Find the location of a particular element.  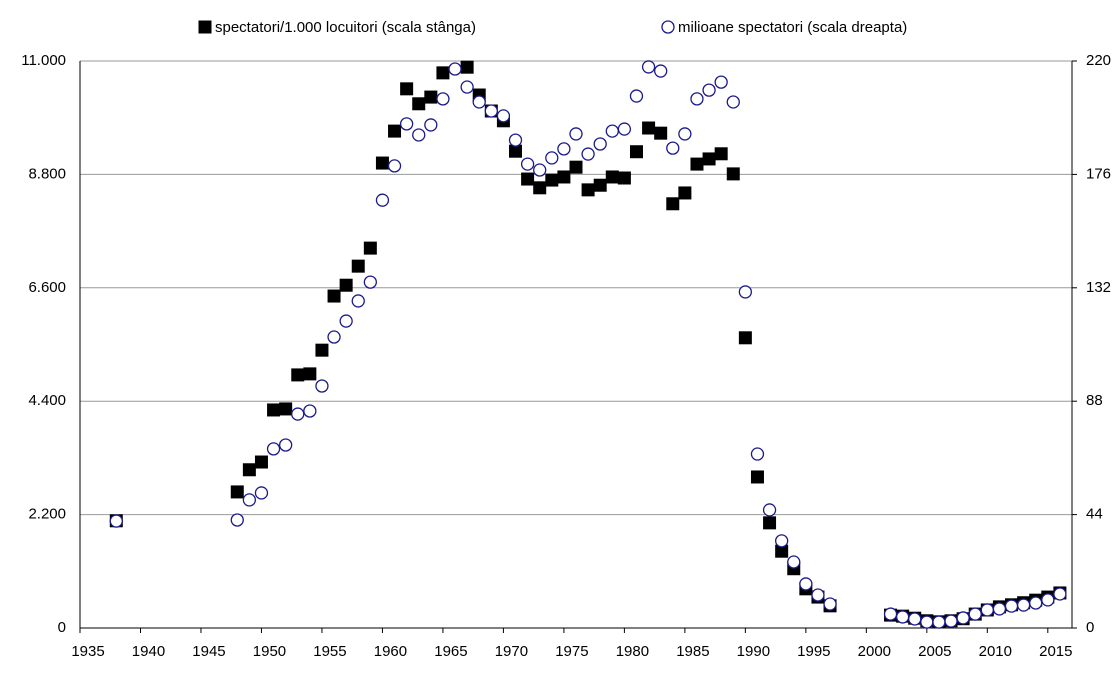

x-tick-label: 1965 is located at coordinates (450, 651).